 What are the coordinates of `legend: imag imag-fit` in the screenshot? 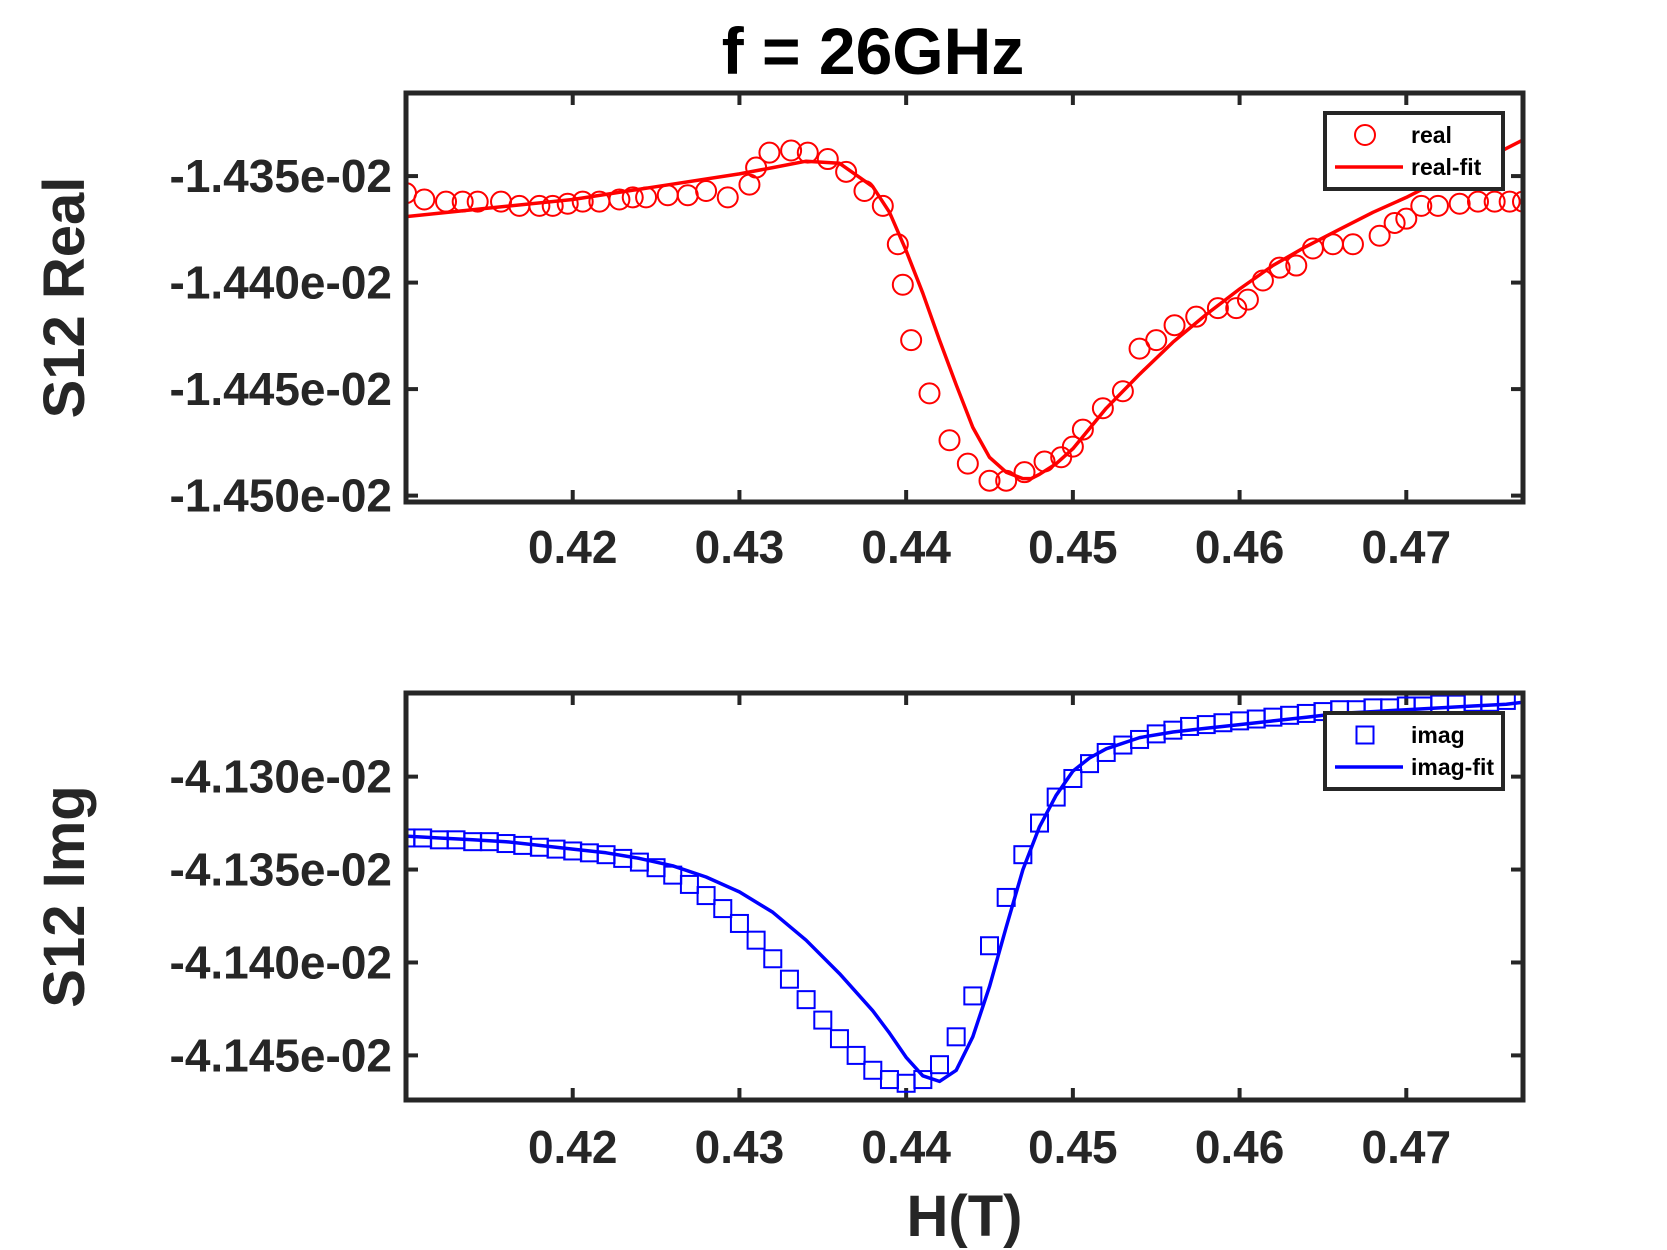 It's located at (1414, 751).